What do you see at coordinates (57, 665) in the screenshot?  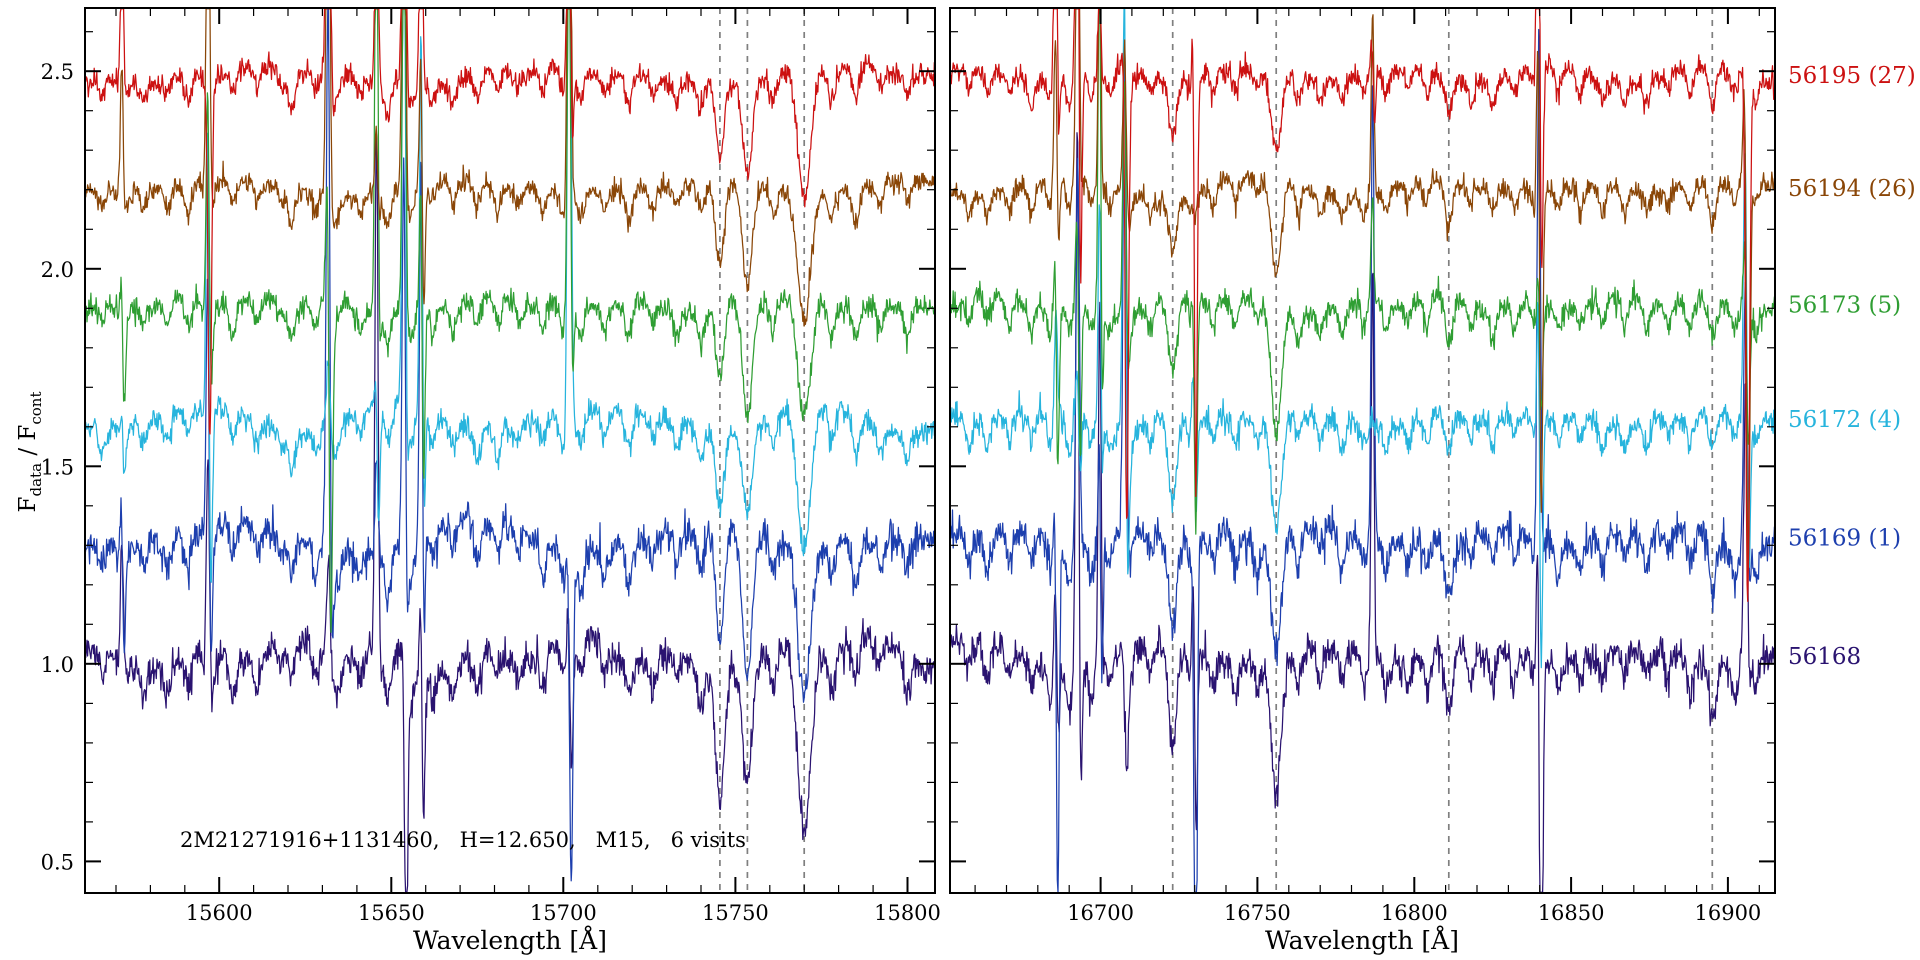 I see `y-tick-label-1.0: 1.0` at bounding box center [57, 665].